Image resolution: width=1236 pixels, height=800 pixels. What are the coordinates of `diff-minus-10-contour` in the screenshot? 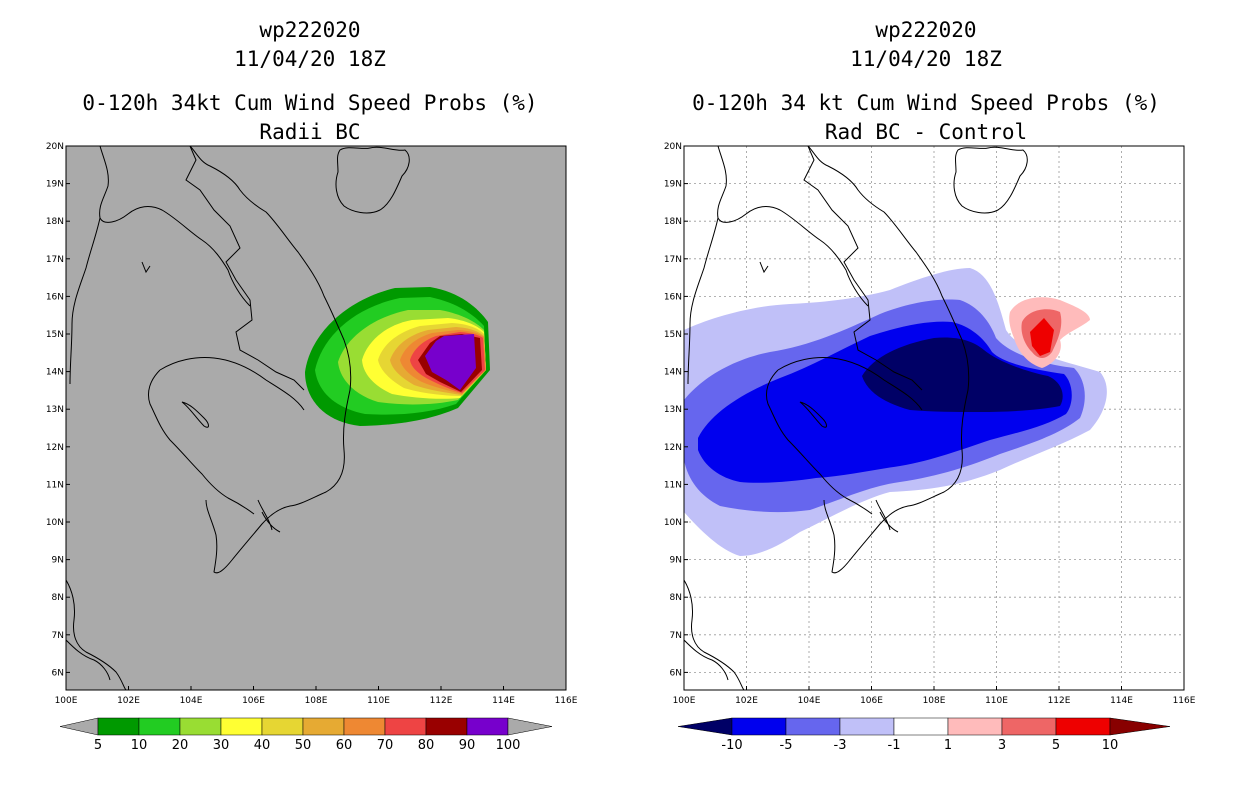 It's located at (962, 374).